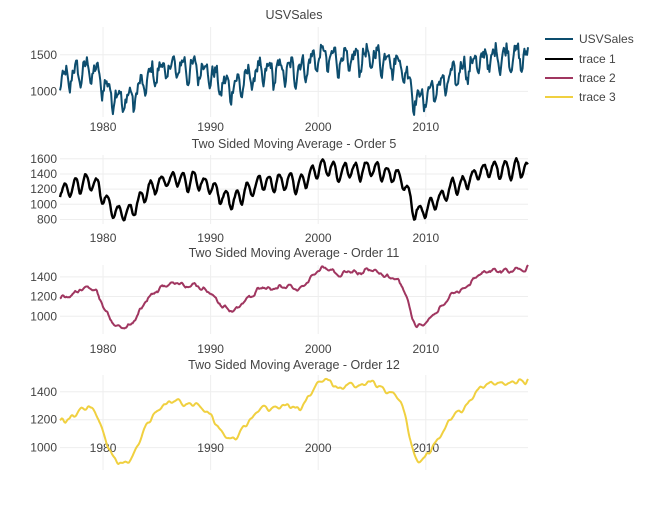 The image size is (652, 508). Describe the element at coordinates (589, 68) in the screenshot. I see `legend: USVSales trace 1 trace 2 trace 3` at that location.